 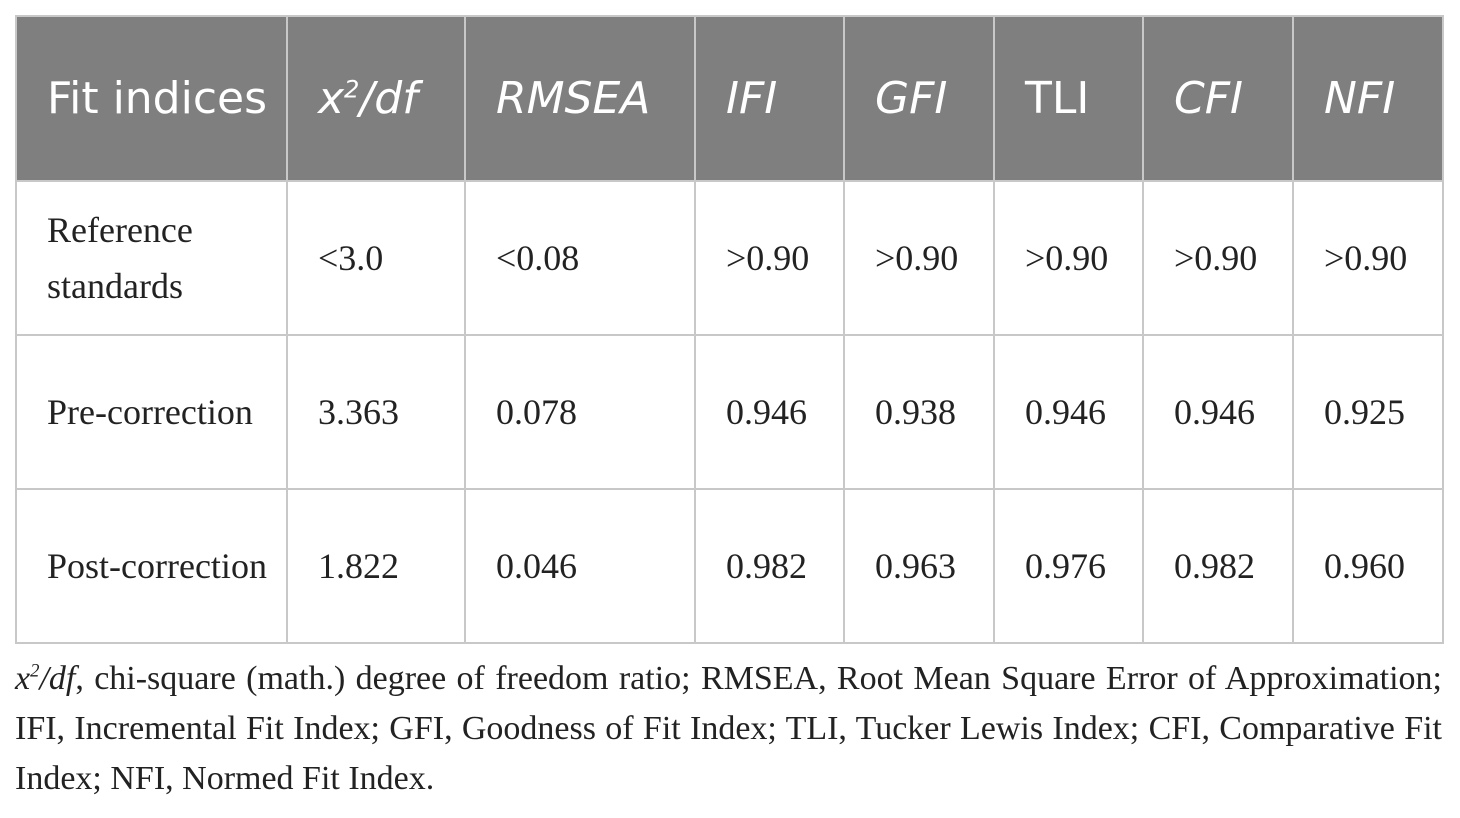 What do you see at coordinates (352, 88) in the screenshot?
I see `header-chi-exponent: 2` at bounding box center [352, 88].